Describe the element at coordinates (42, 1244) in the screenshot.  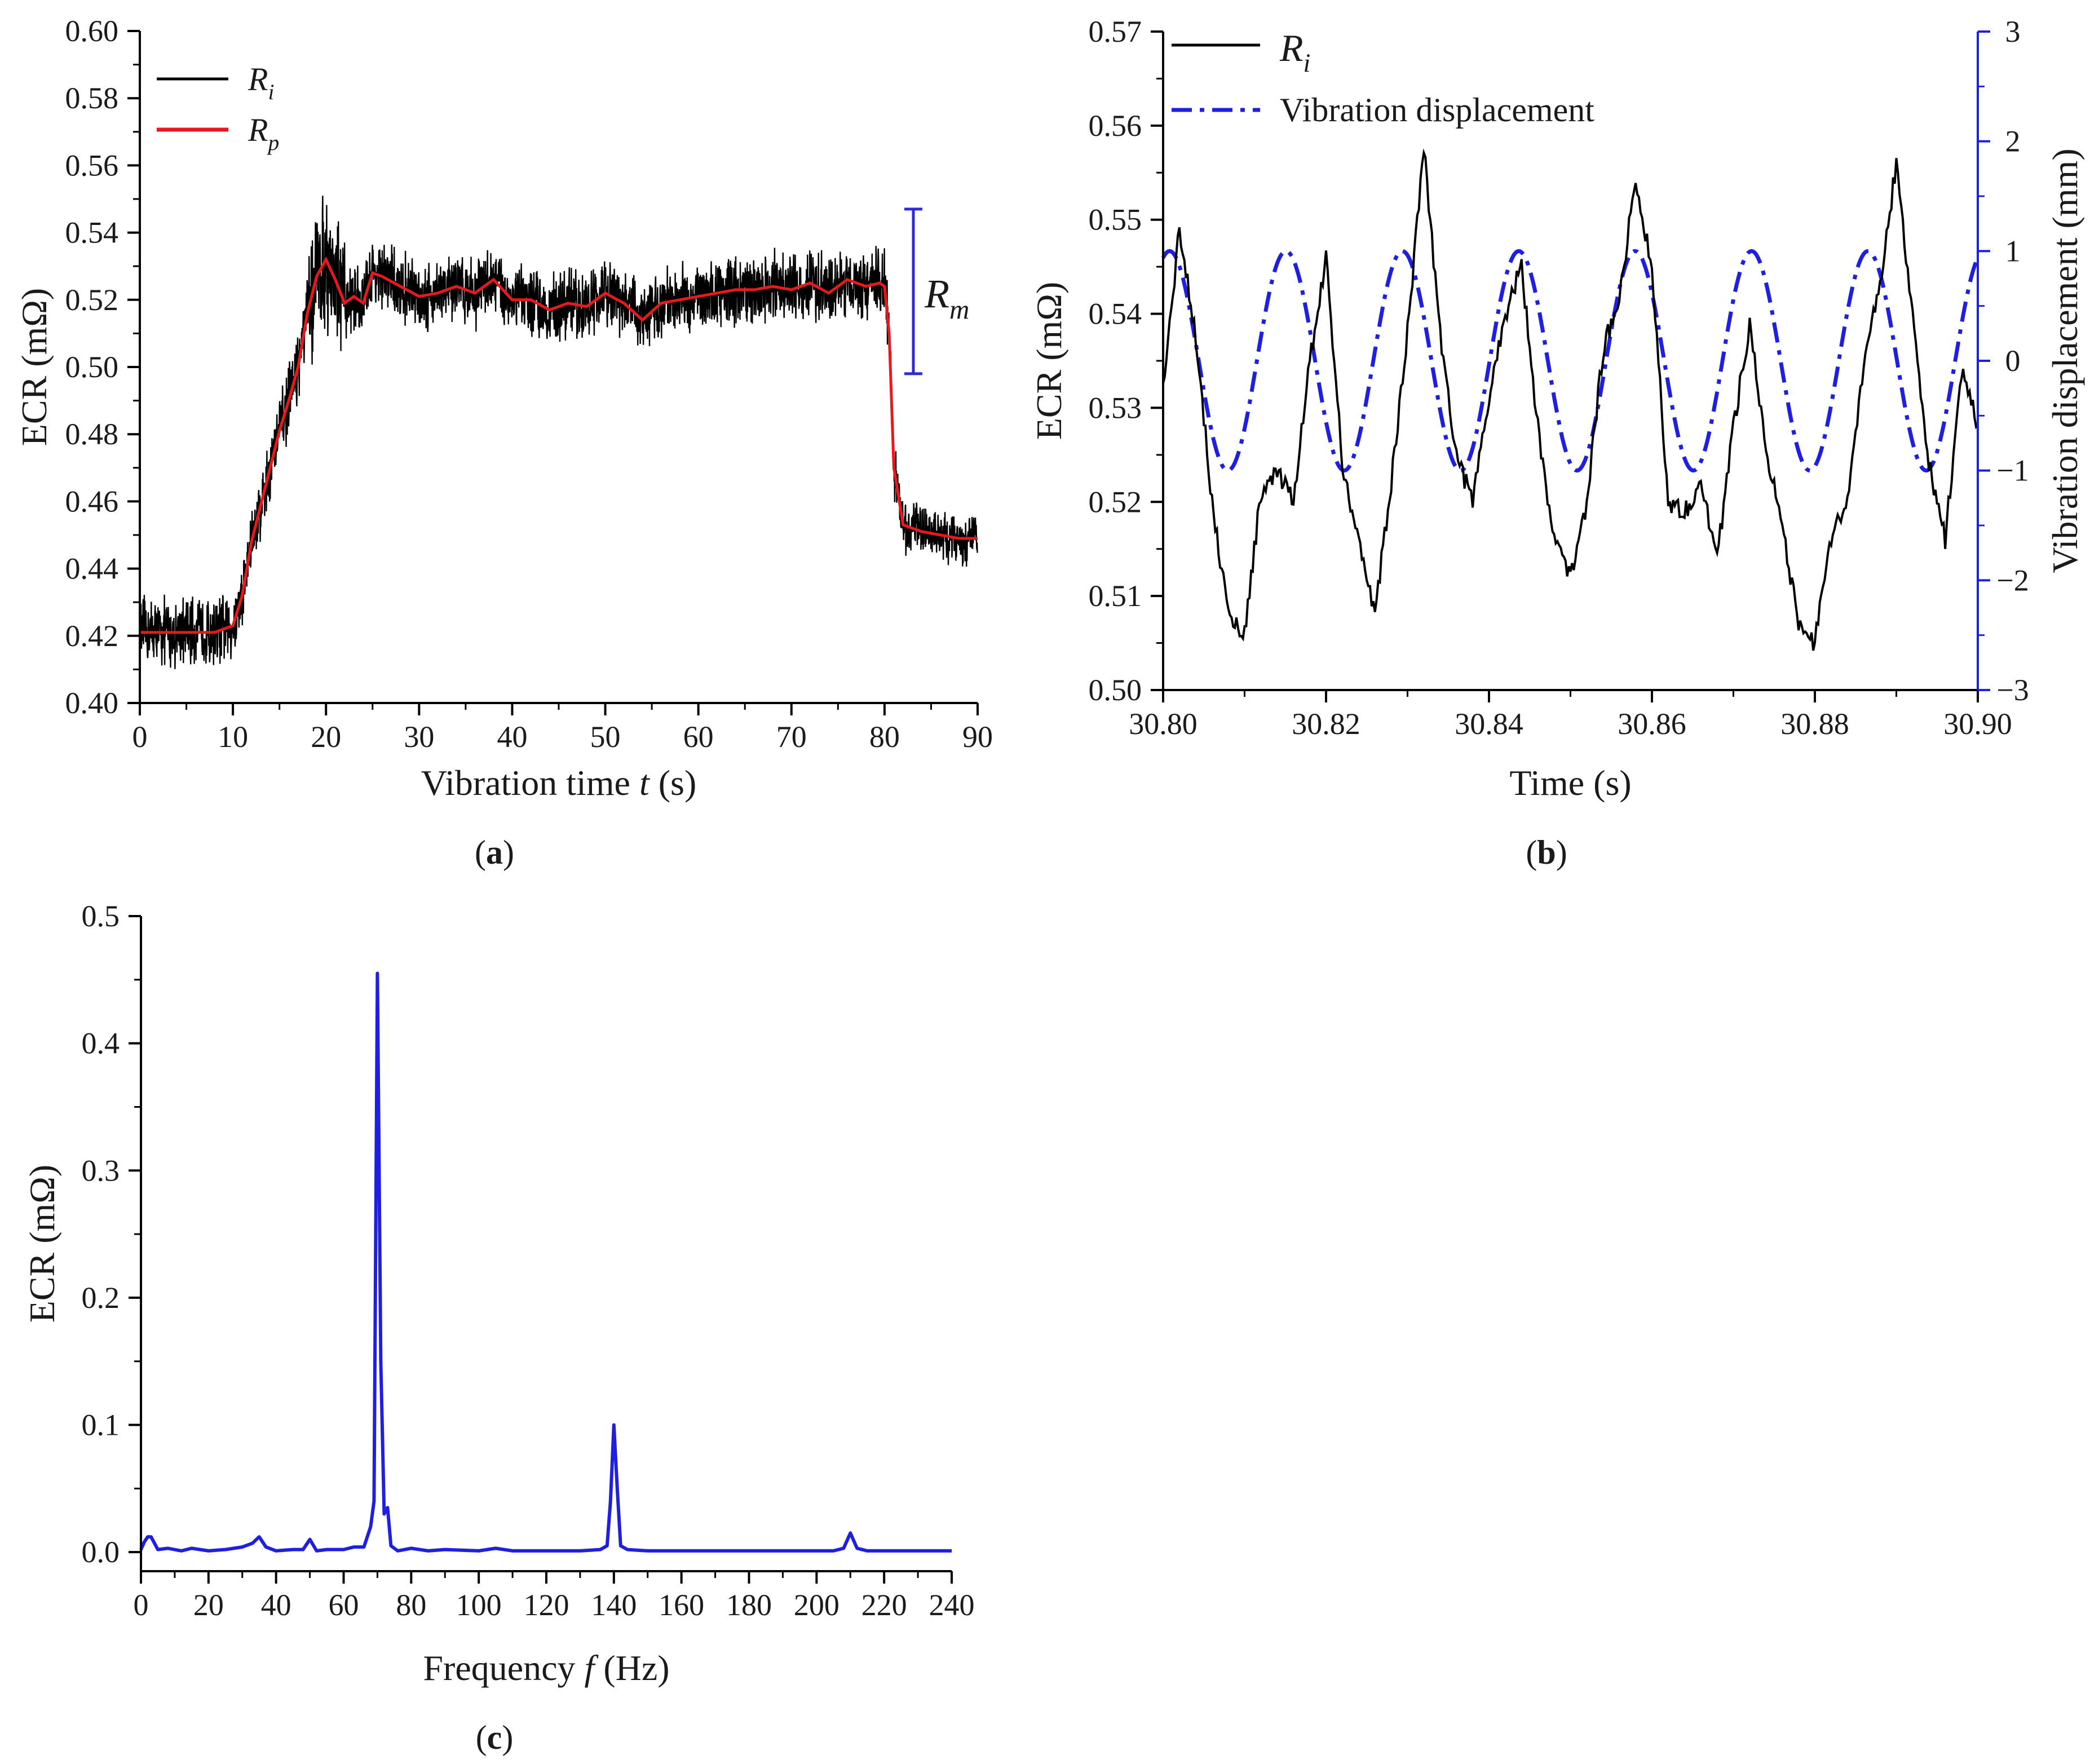
I see `panel-c-y-axis-title: ECR (mΩ)` at that location.